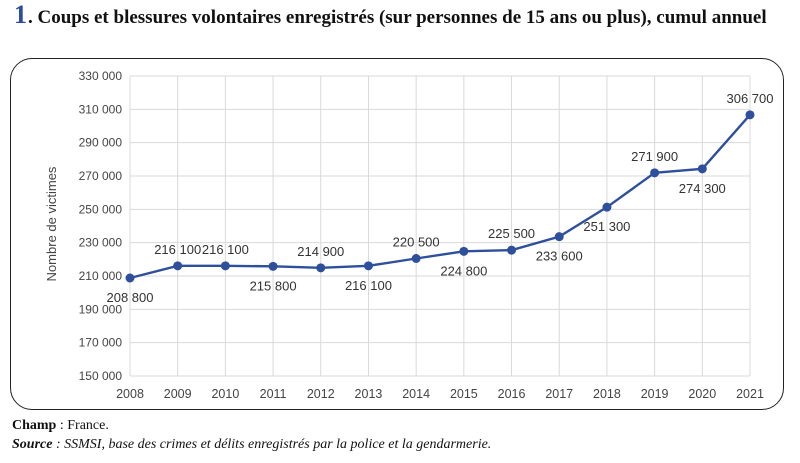 This screenshot has width=800, height=463. I want to click on champ-line: Champ : France., so click(251, 425).